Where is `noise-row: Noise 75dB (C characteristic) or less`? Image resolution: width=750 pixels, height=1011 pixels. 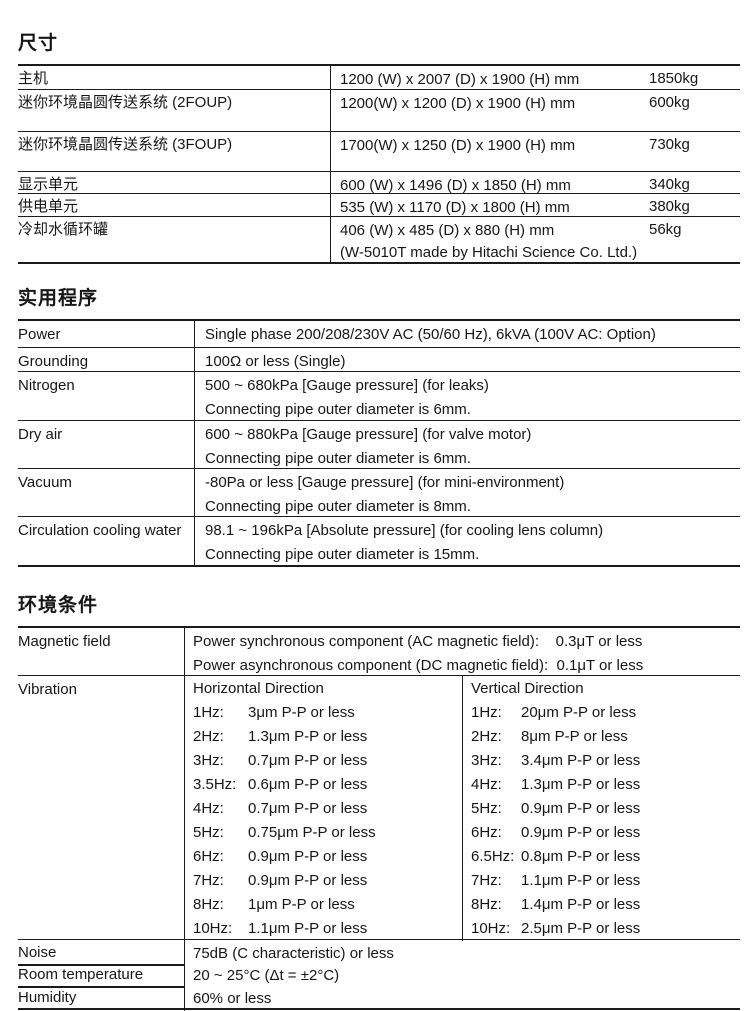
noise-row: Noise 75dB (C characteristic) or less is located at coordinates (379, 952).